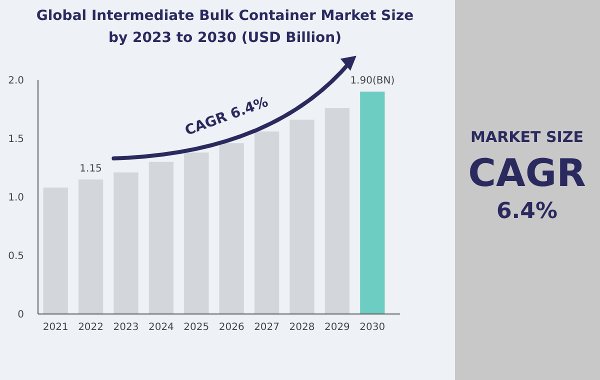 The image size is (600, 380). What do you see at coordinates (197, 327) in the screenshot?
I see `x-tick-label: 2025` at bounding box center [197, 327].